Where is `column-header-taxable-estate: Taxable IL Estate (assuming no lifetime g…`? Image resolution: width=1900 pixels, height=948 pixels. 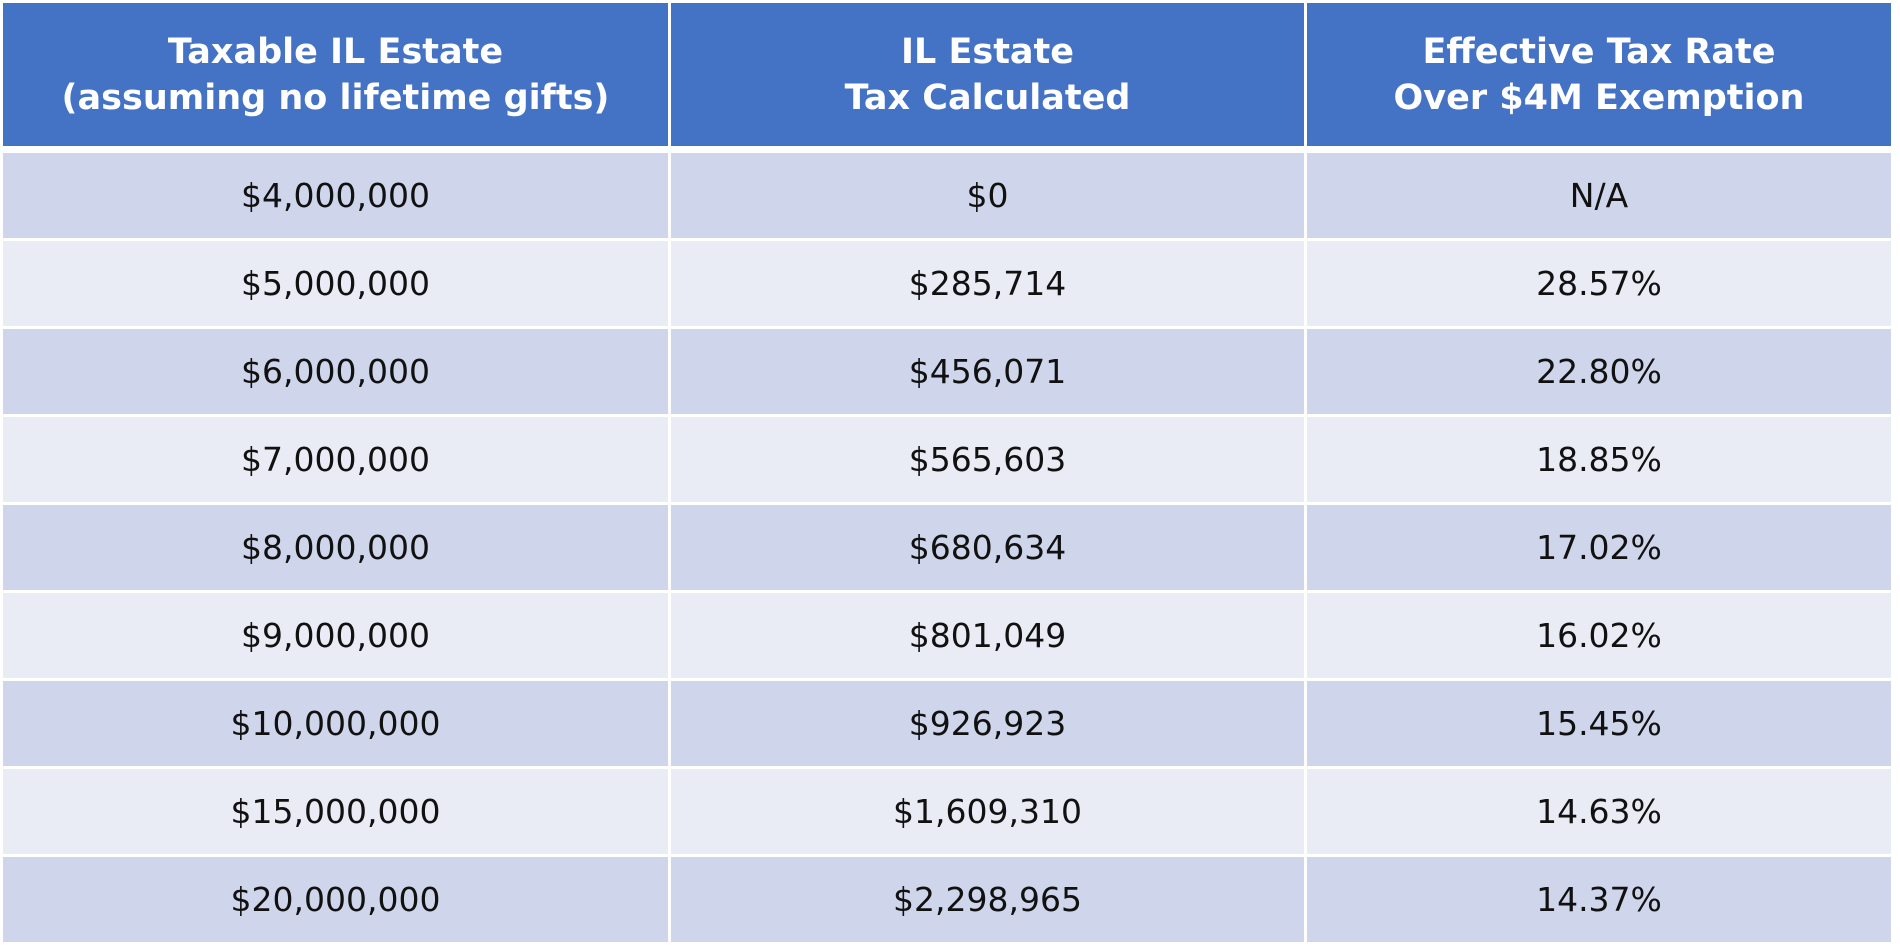
column-header-taxable-estate: Taxable IL Estate (assuming no lifetime g… is located at coordinates (335, 76).